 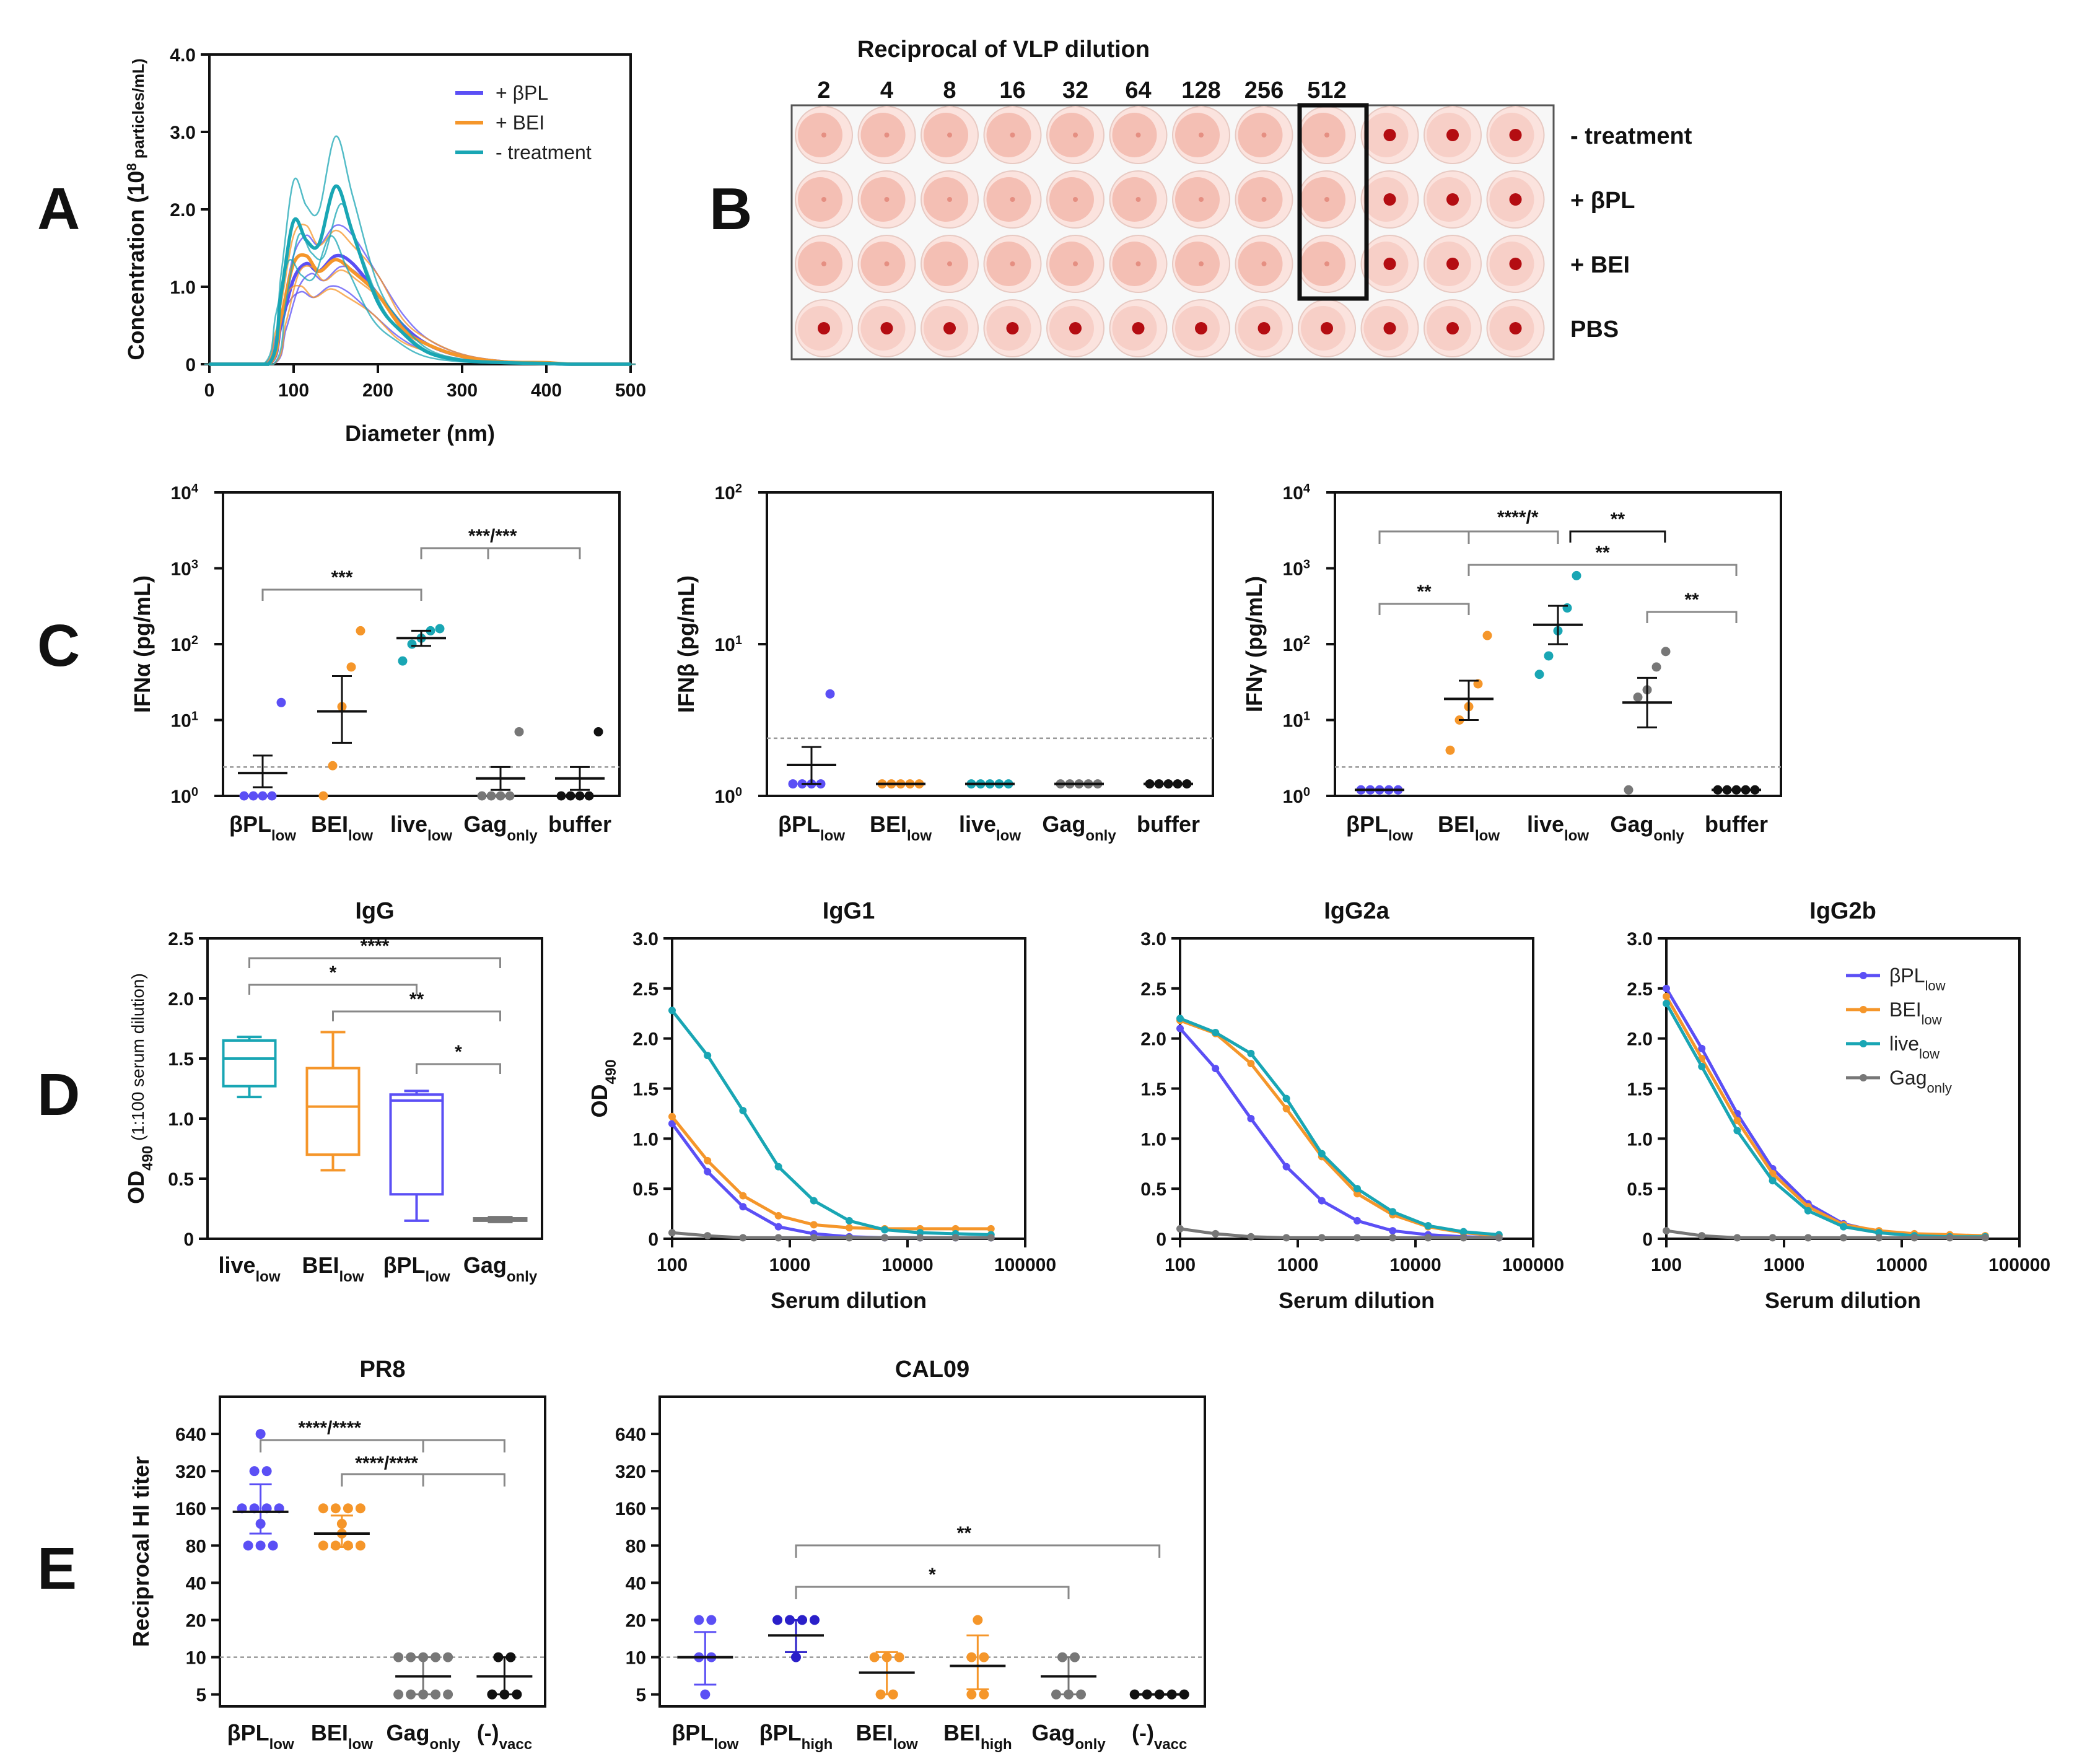 I want to click on c3-category-sub: low, so click(x=1577, y=835).